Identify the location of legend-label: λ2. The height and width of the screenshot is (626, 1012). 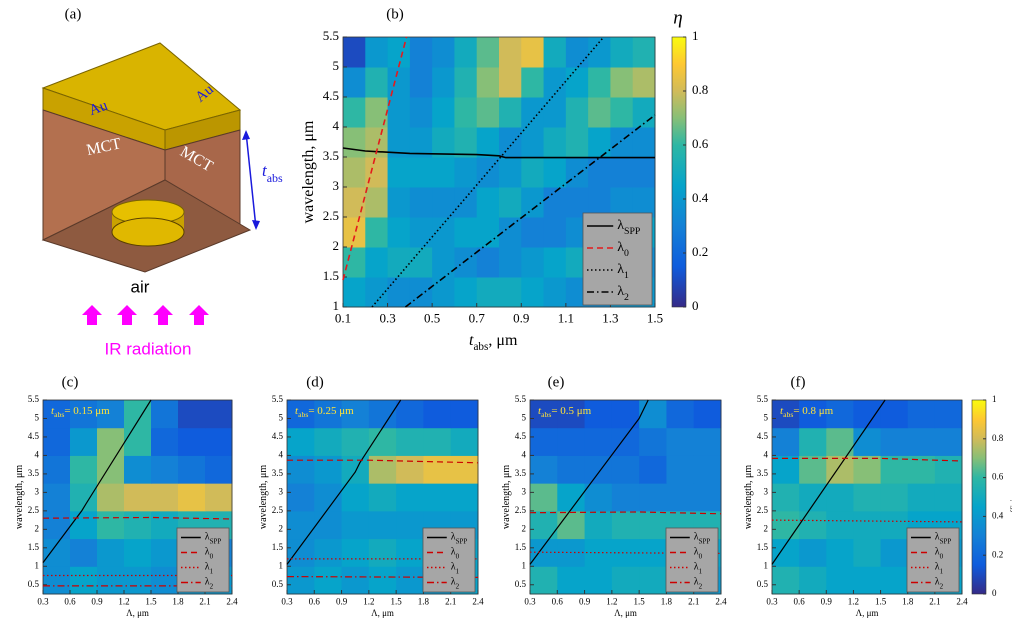
(455, 583).